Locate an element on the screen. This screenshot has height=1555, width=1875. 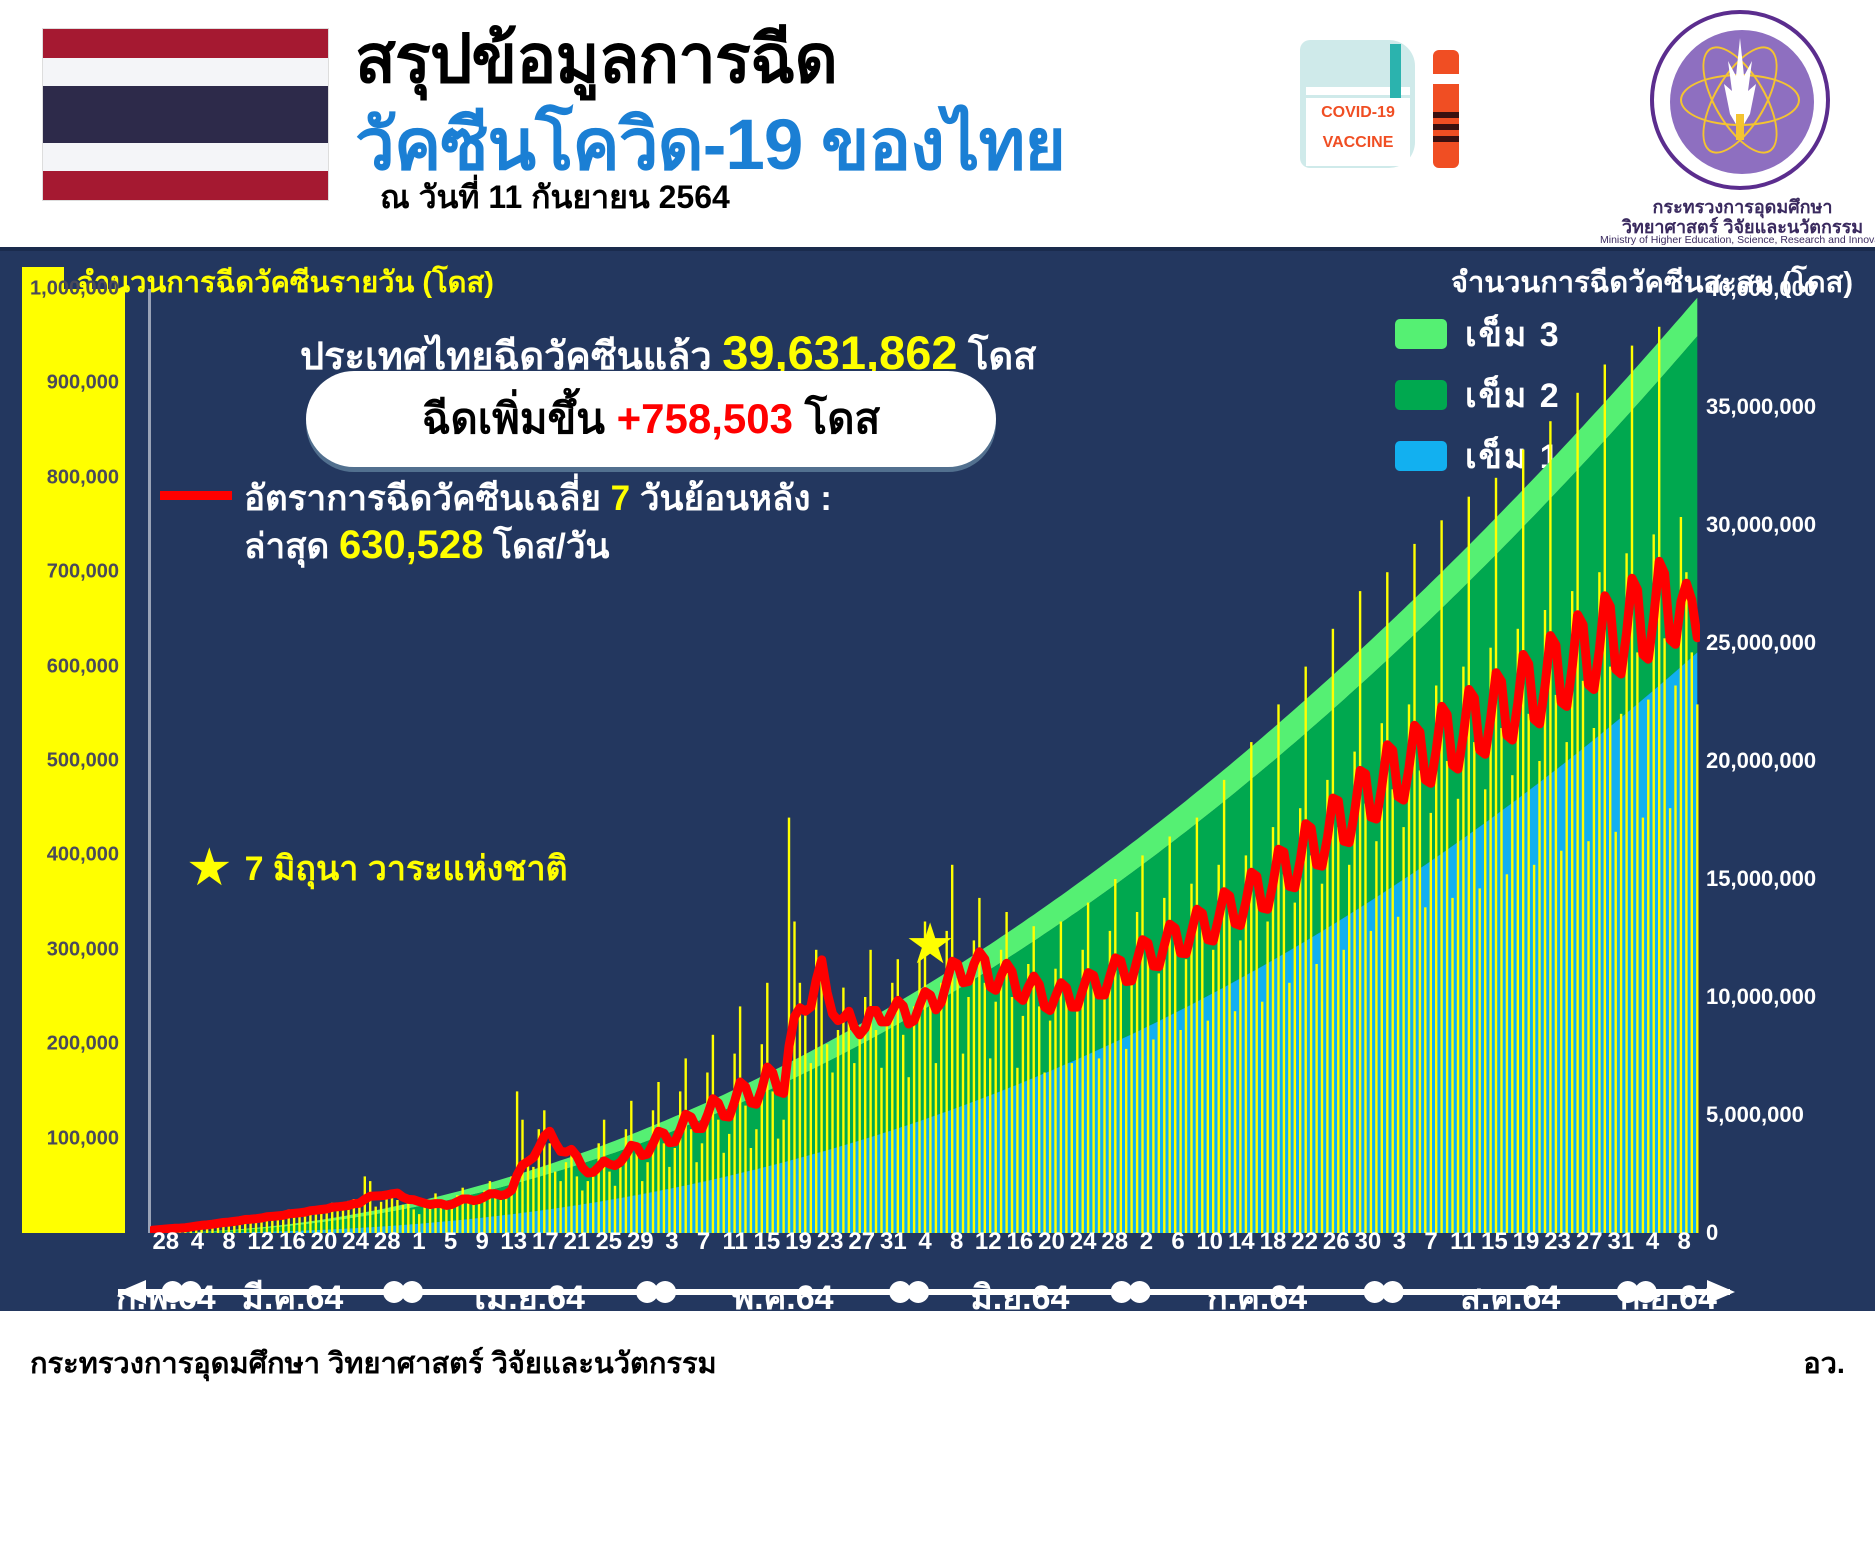
x-axis-day-label: 19 is located at coordinates (1526, 1241).